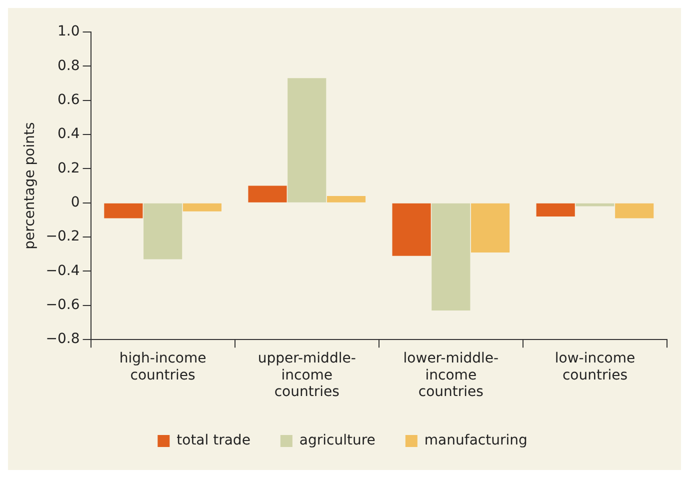 Image resolution: width=689 pixels, height=478 pixels. I want to click on legend-label: total trade, so click(213, 440).